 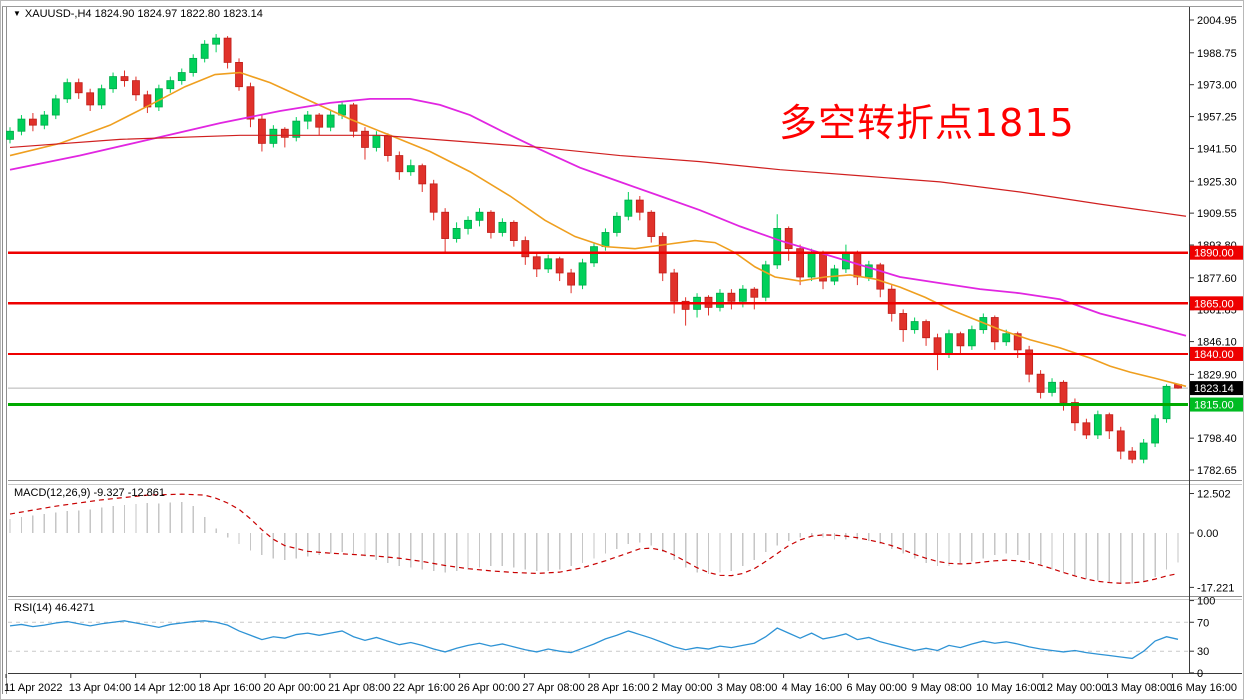 I want to click on time-label: 28 Apr 16:00, so click(x=618, y=688).